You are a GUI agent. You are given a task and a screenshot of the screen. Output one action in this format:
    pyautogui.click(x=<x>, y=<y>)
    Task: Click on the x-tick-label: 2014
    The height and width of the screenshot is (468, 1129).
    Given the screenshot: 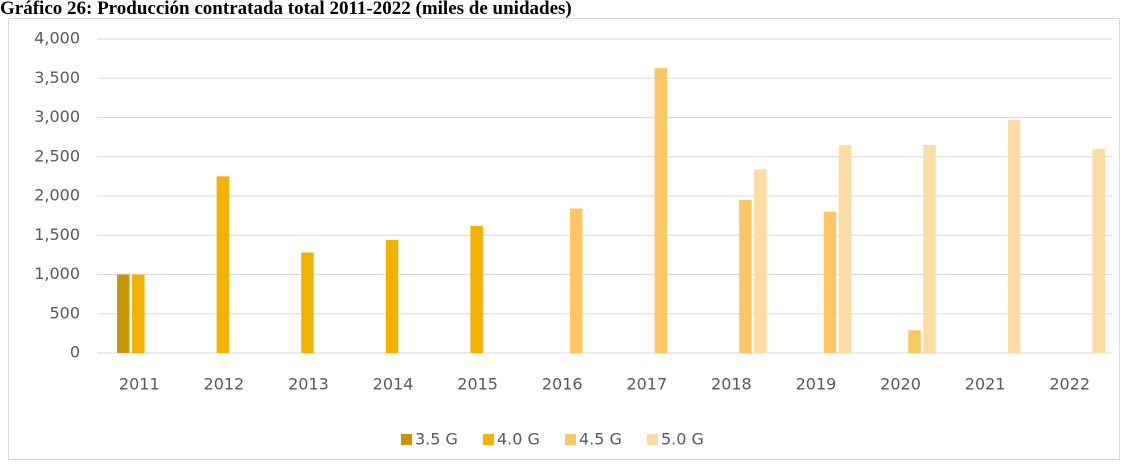 What is the action you would take?
    pyautogui.click(x=393, y=384)
    